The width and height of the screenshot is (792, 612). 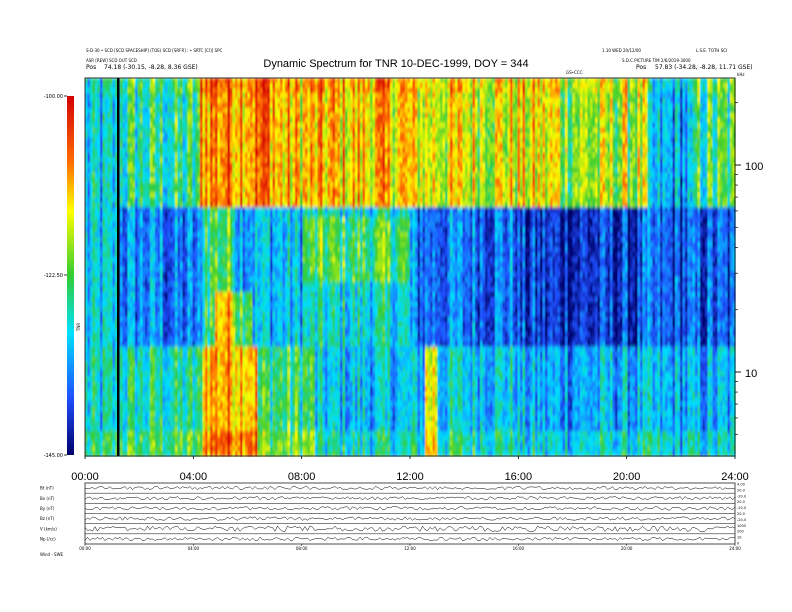 I want to click on colorbar-tick-mid: -122.50, so click(x=53, y=276).